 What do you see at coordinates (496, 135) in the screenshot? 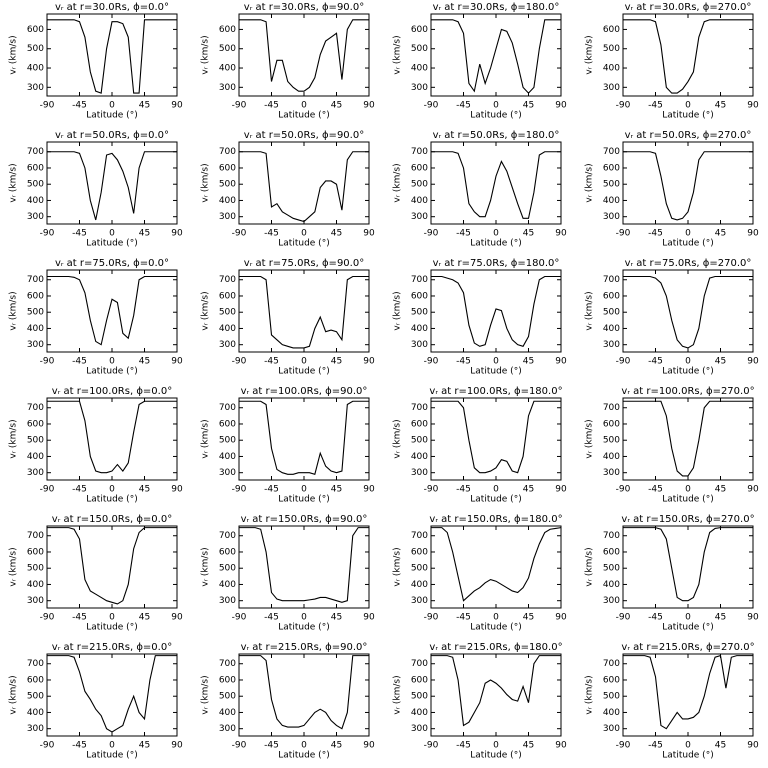
I see `panel-title: vᵣ at r=50.0Rs, ϕ=180.0°` at bounding box center [496, 135].